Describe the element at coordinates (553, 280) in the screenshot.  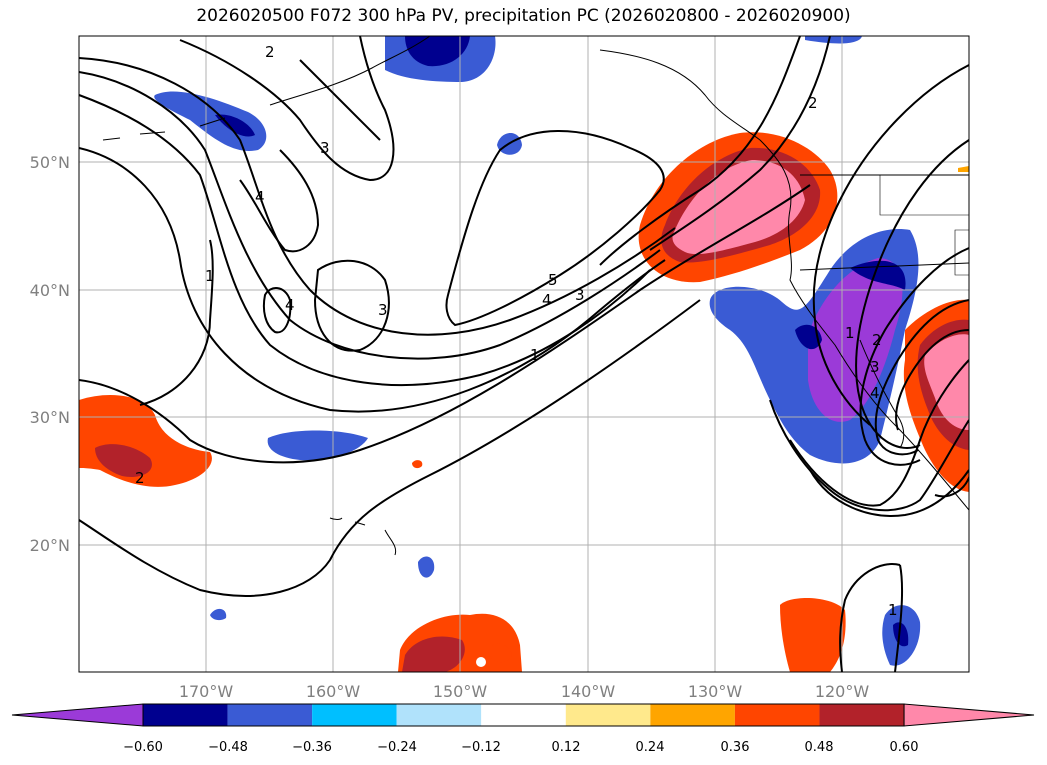
I see `contour-label: 5` at that location.